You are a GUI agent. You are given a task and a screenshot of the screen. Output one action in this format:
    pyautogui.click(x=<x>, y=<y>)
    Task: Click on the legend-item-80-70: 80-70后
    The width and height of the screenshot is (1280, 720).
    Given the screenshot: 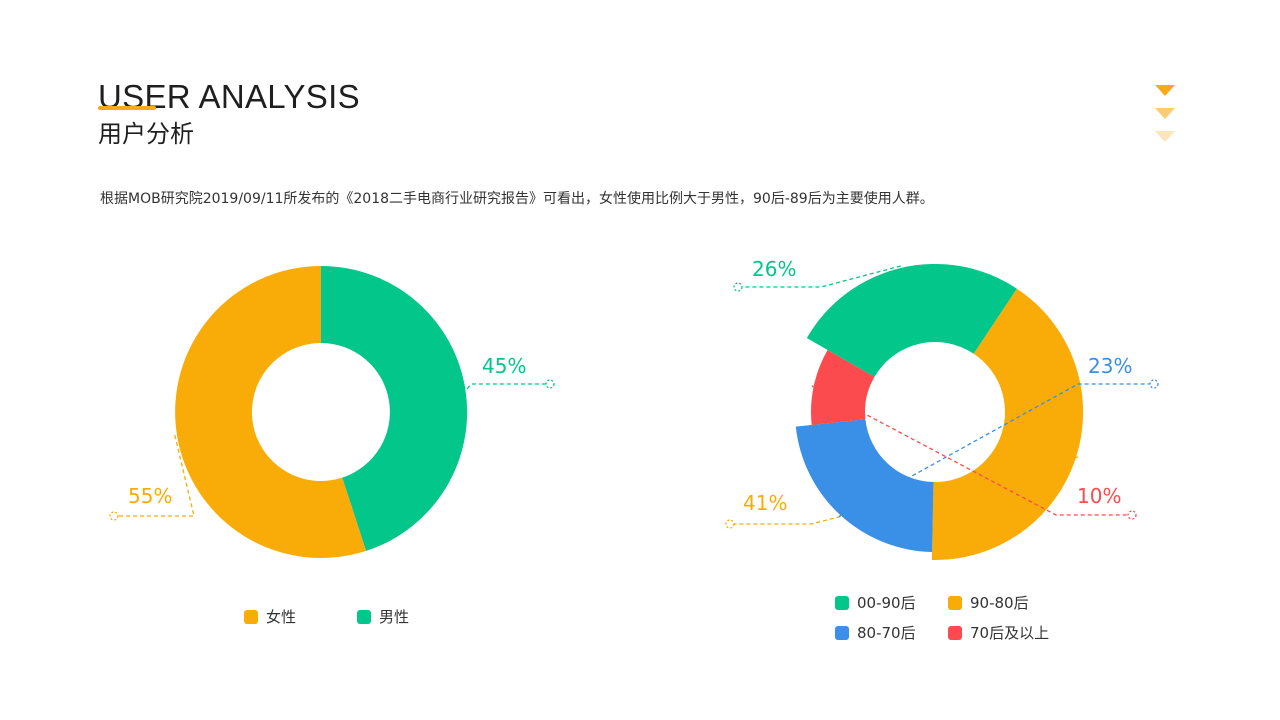 What is the action you would take?
    pyautogui.click(x=875, y=632)
    